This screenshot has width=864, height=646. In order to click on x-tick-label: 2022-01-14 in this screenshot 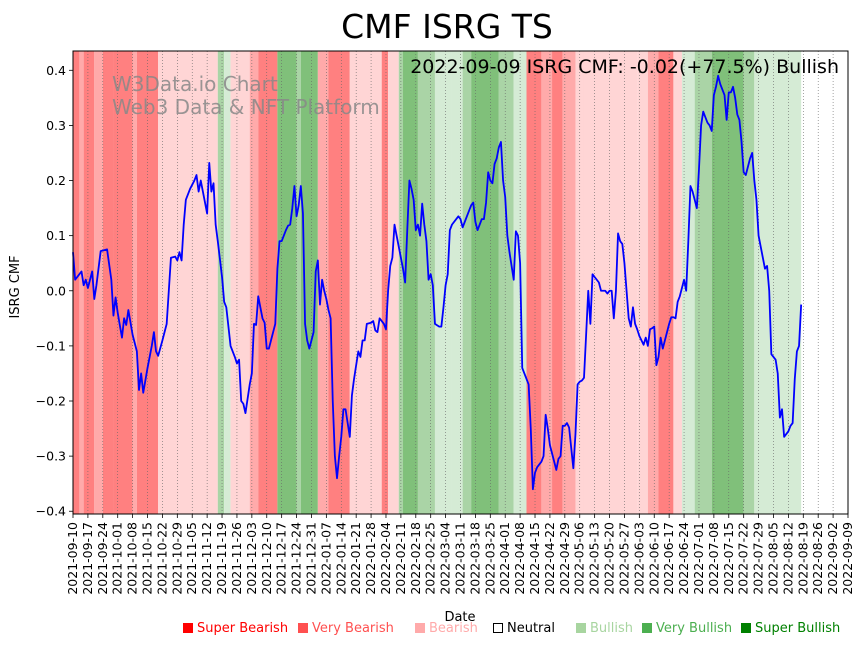, I will do `click(340, 558)`.